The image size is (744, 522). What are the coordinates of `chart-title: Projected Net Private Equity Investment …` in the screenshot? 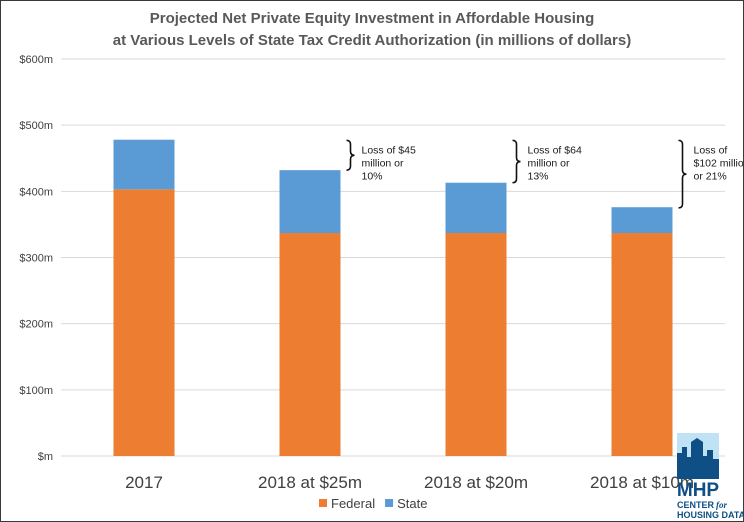 It's located at (372, 29).